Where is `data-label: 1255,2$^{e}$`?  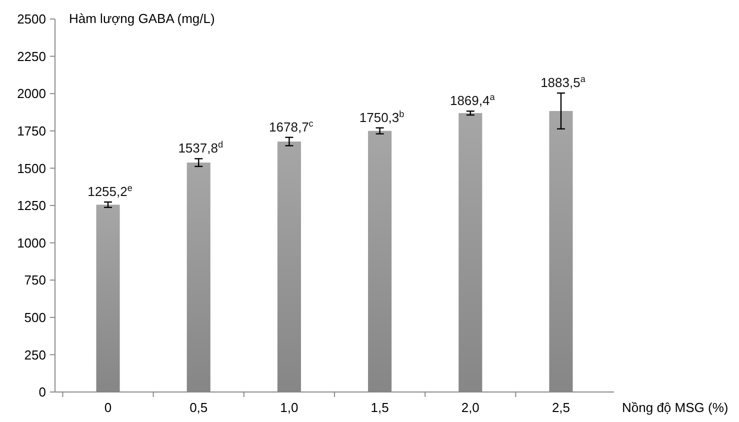 data-label: 1255,2$^{e}$ is located at coordinates (110, 191).